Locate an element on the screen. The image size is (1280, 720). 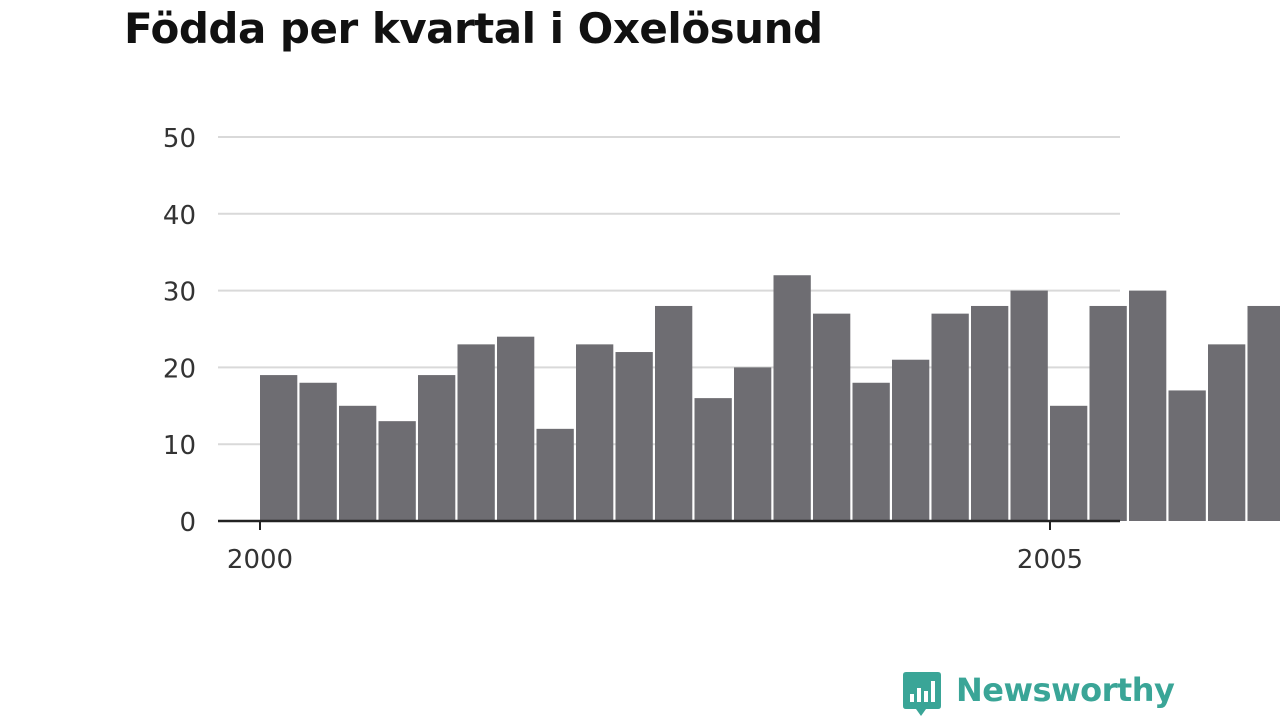
x-tick-label: 2000 is located at coordinates (260, 560).